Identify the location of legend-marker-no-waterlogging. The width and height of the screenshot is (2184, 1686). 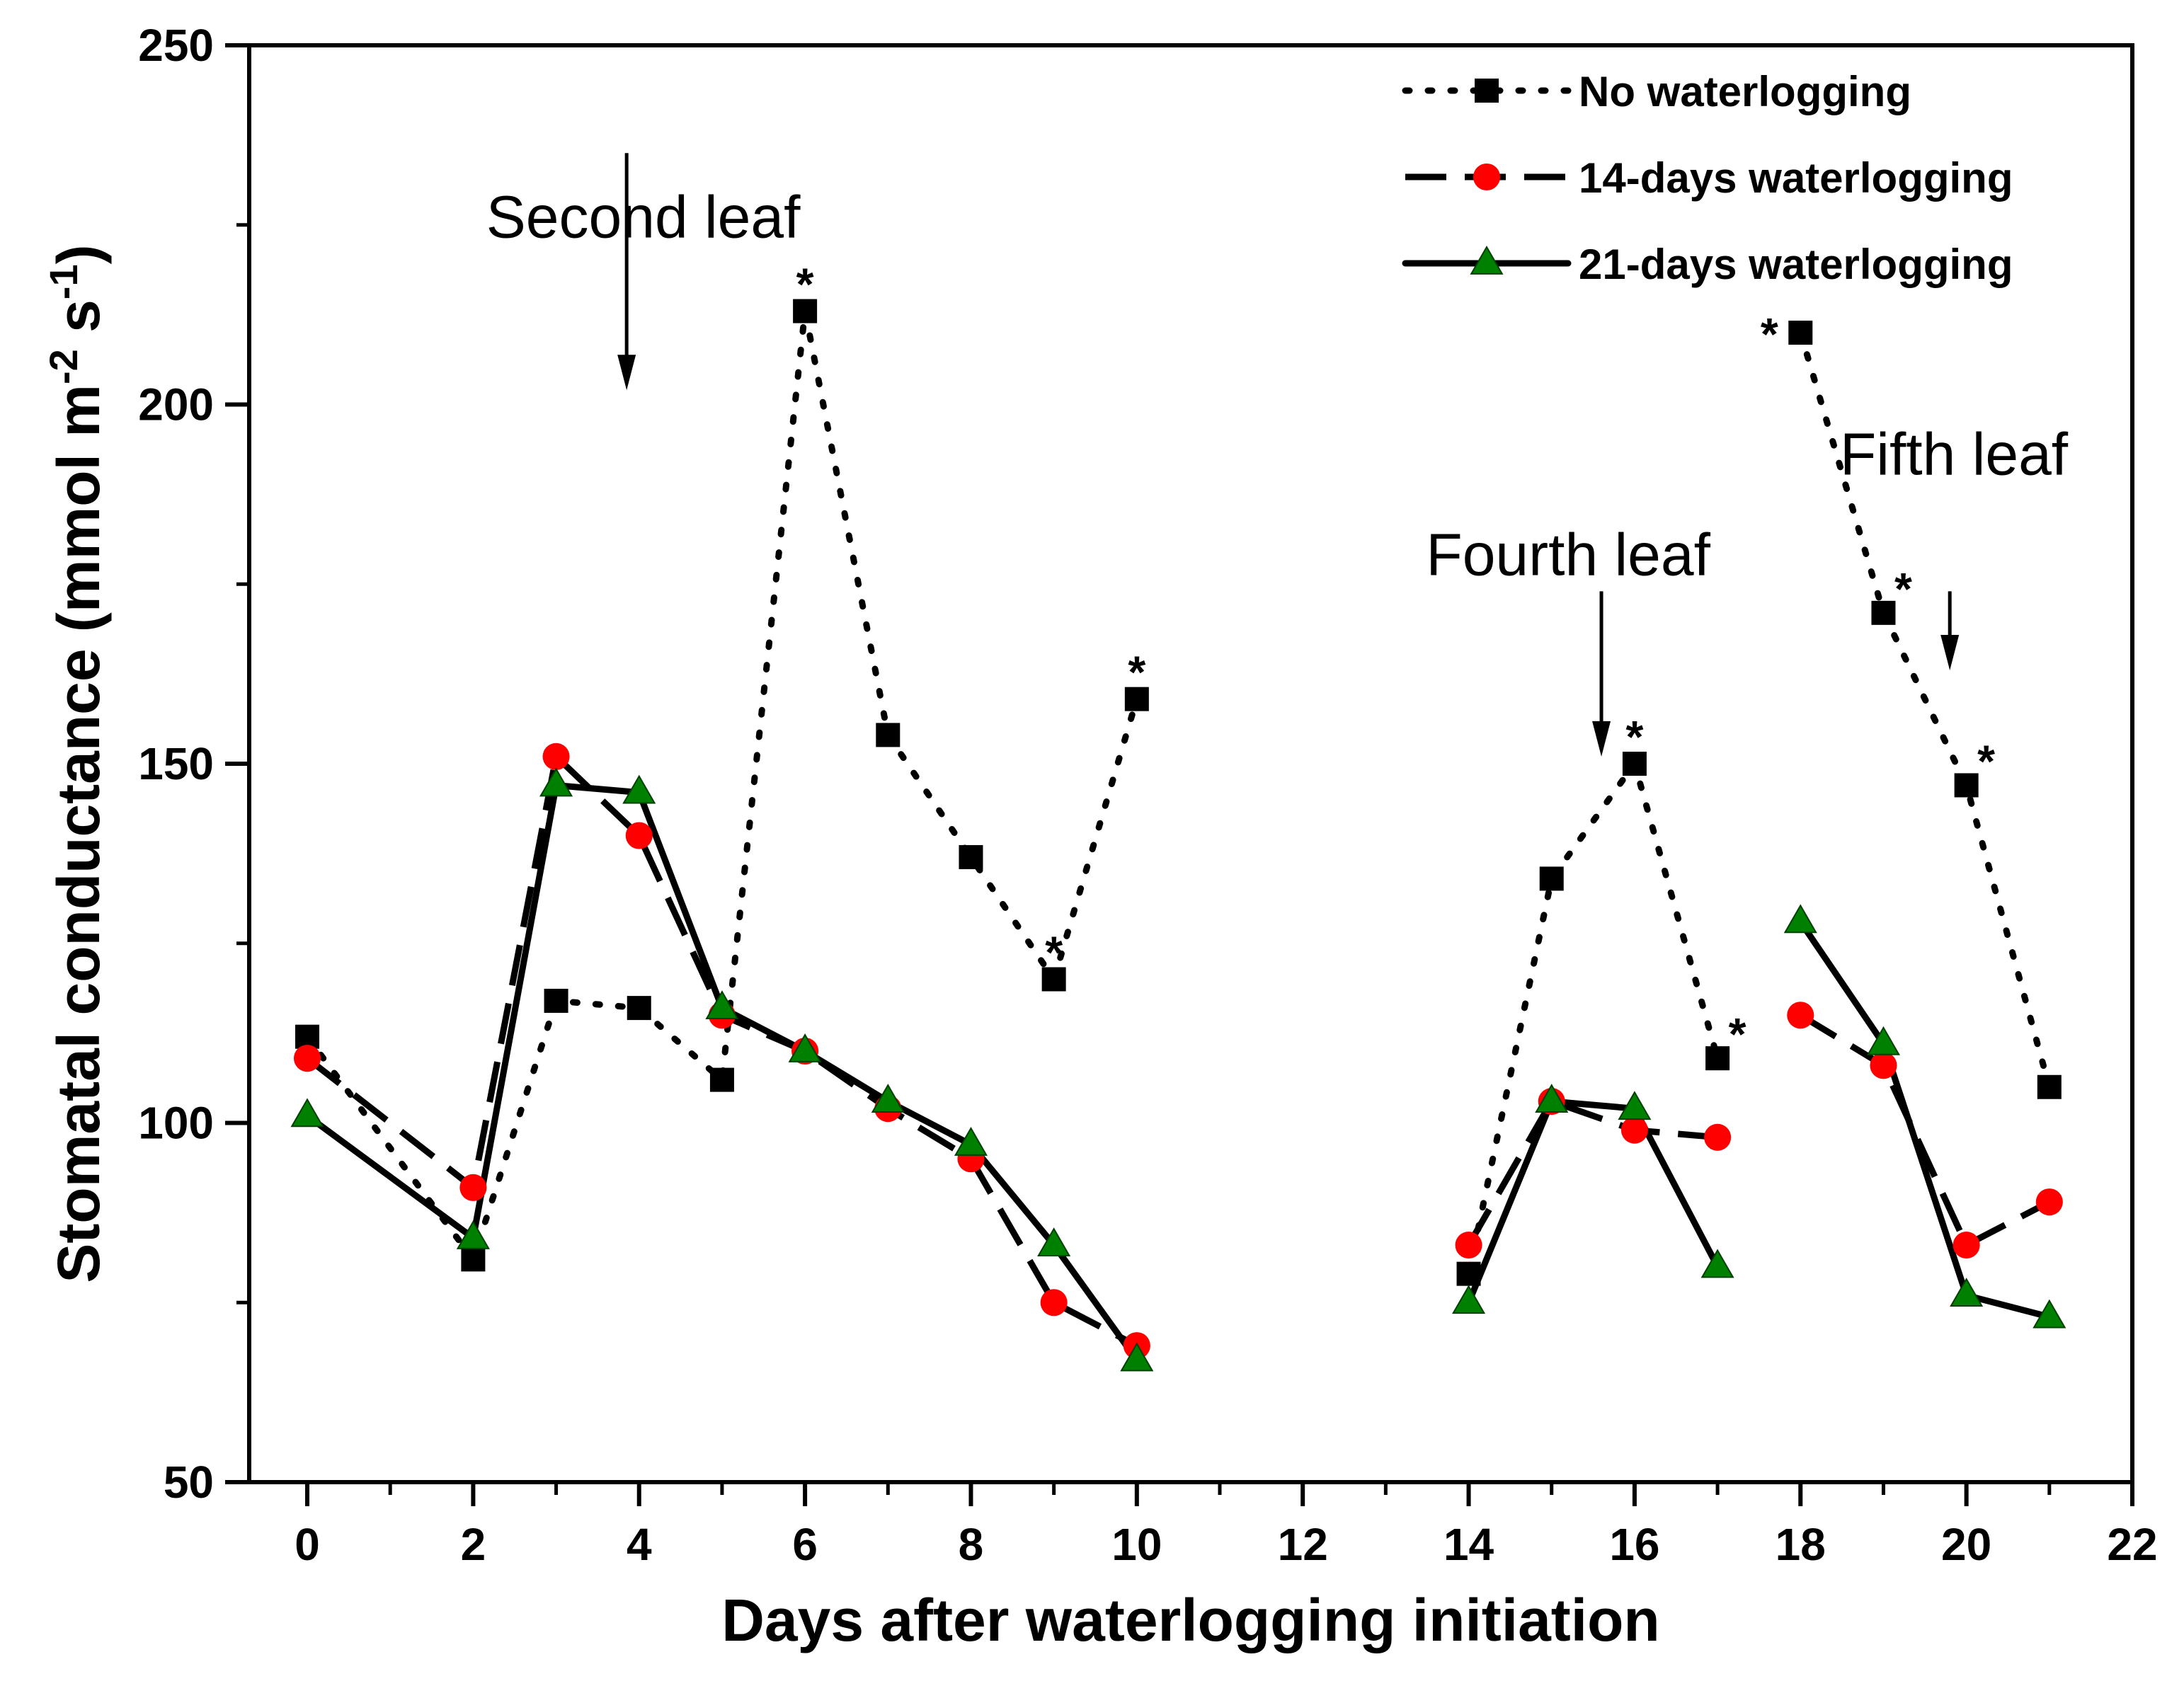
(1487, 91).